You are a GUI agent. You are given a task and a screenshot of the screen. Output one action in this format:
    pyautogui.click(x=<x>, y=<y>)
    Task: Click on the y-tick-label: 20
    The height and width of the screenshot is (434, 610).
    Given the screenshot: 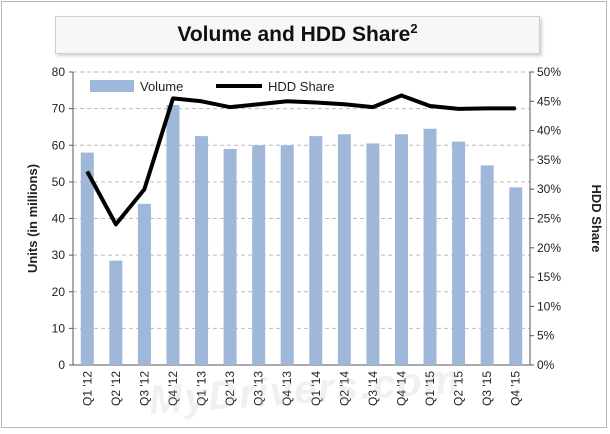 What is the action you would take?
    pyautogui.click(x=59, y=292)
    